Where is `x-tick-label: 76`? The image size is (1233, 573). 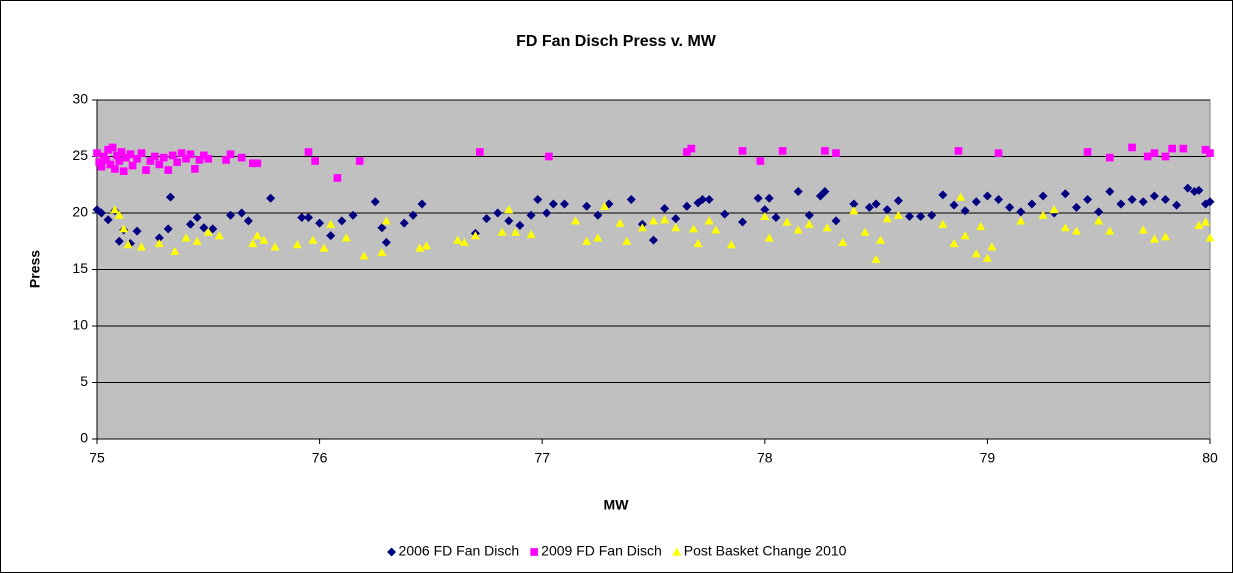
x-tick-label: 76 is located at coordinates (320, 458).